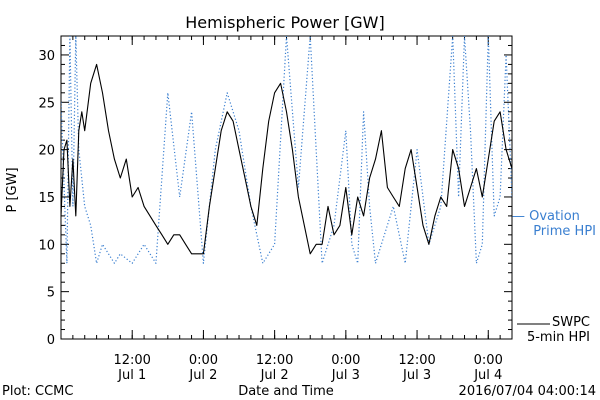 The width and height of the screenshot is (600, 400). Describe the element at coordinates (46, 103) in the screenshot. I see `y-tick-label: 25` at that location.